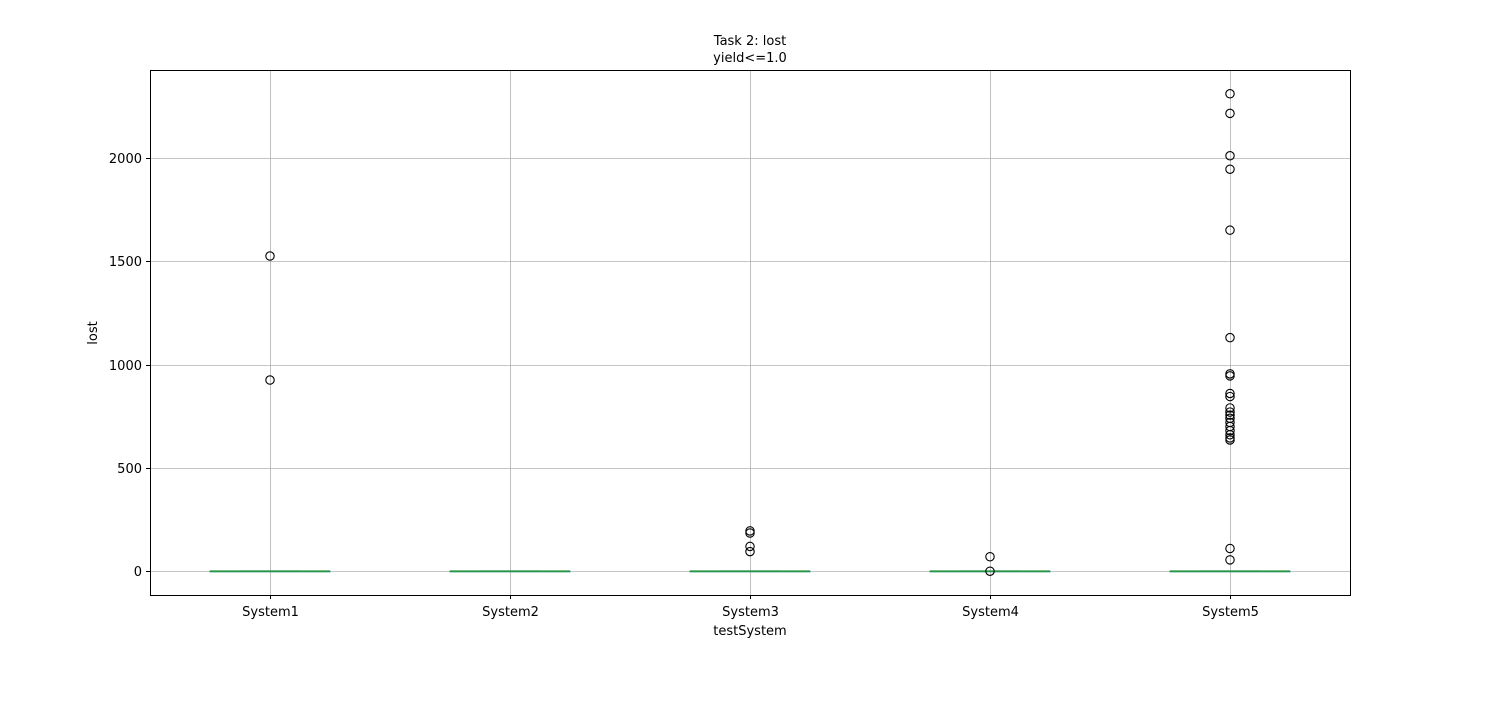 This screenshot has height=704, width=1500. Describe the element at coordinates (129, 469) in the screenshot. I see `y-tick-label: 500` at that location.